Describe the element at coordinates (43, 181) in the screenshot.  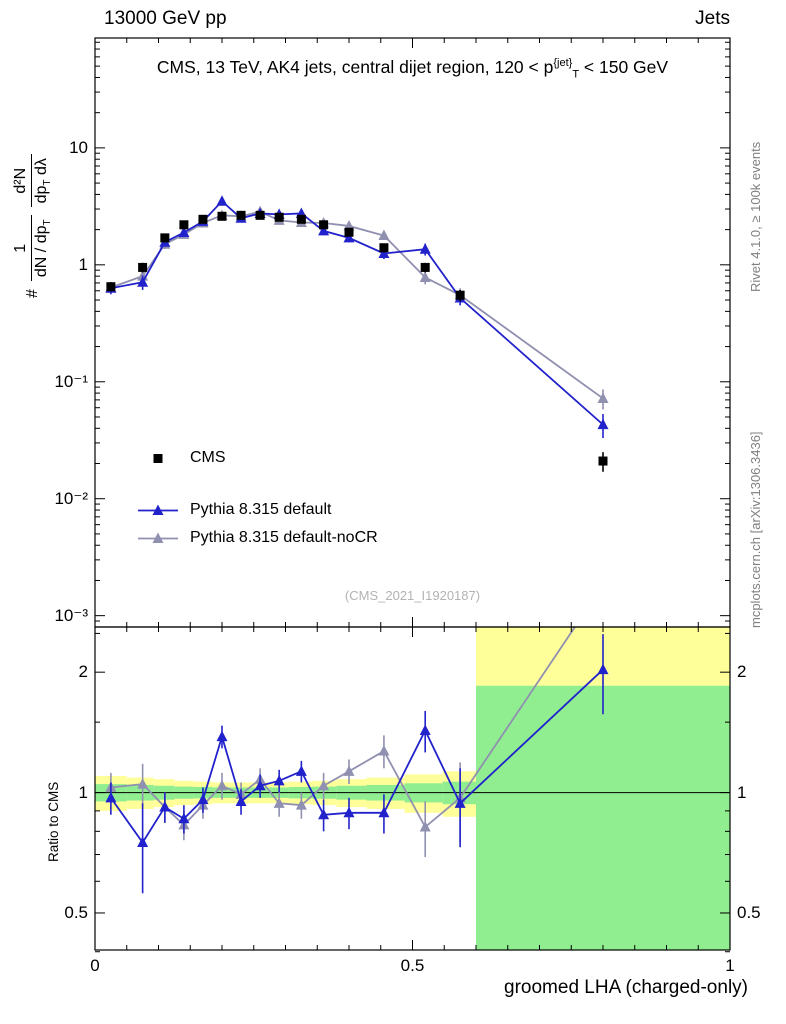
I see `fraction-denominator: dpT dλ` at that location.